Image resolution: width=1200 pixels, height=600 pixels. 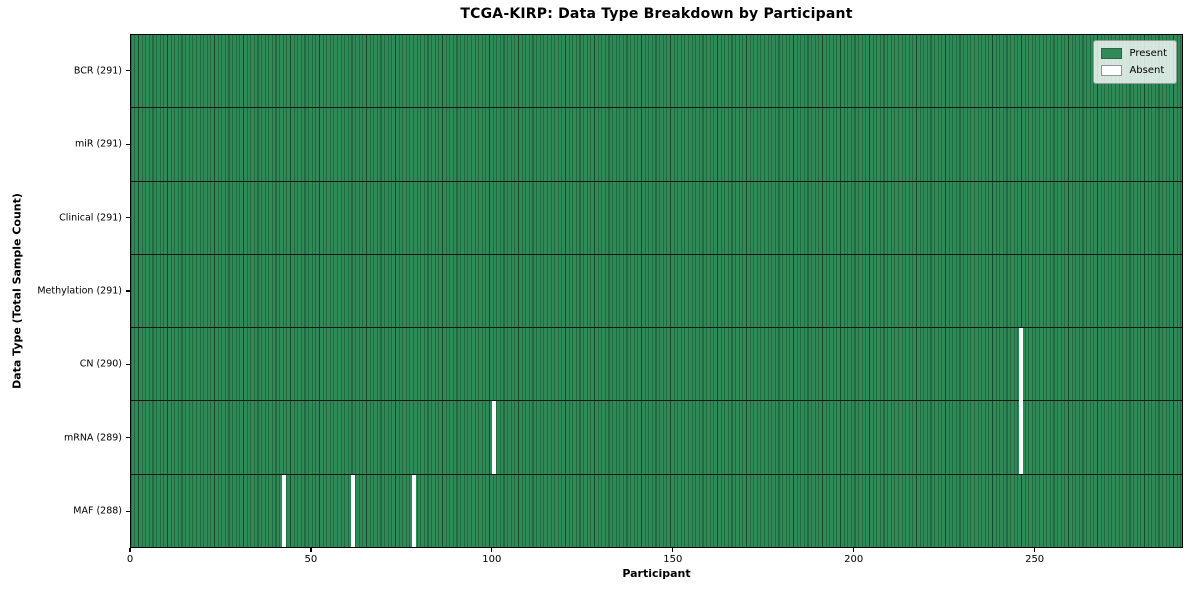 What do you see at coordinates (656, 510) in the screenshot?
I see `heatmap-row-maf` at bounding box center [656, 510].